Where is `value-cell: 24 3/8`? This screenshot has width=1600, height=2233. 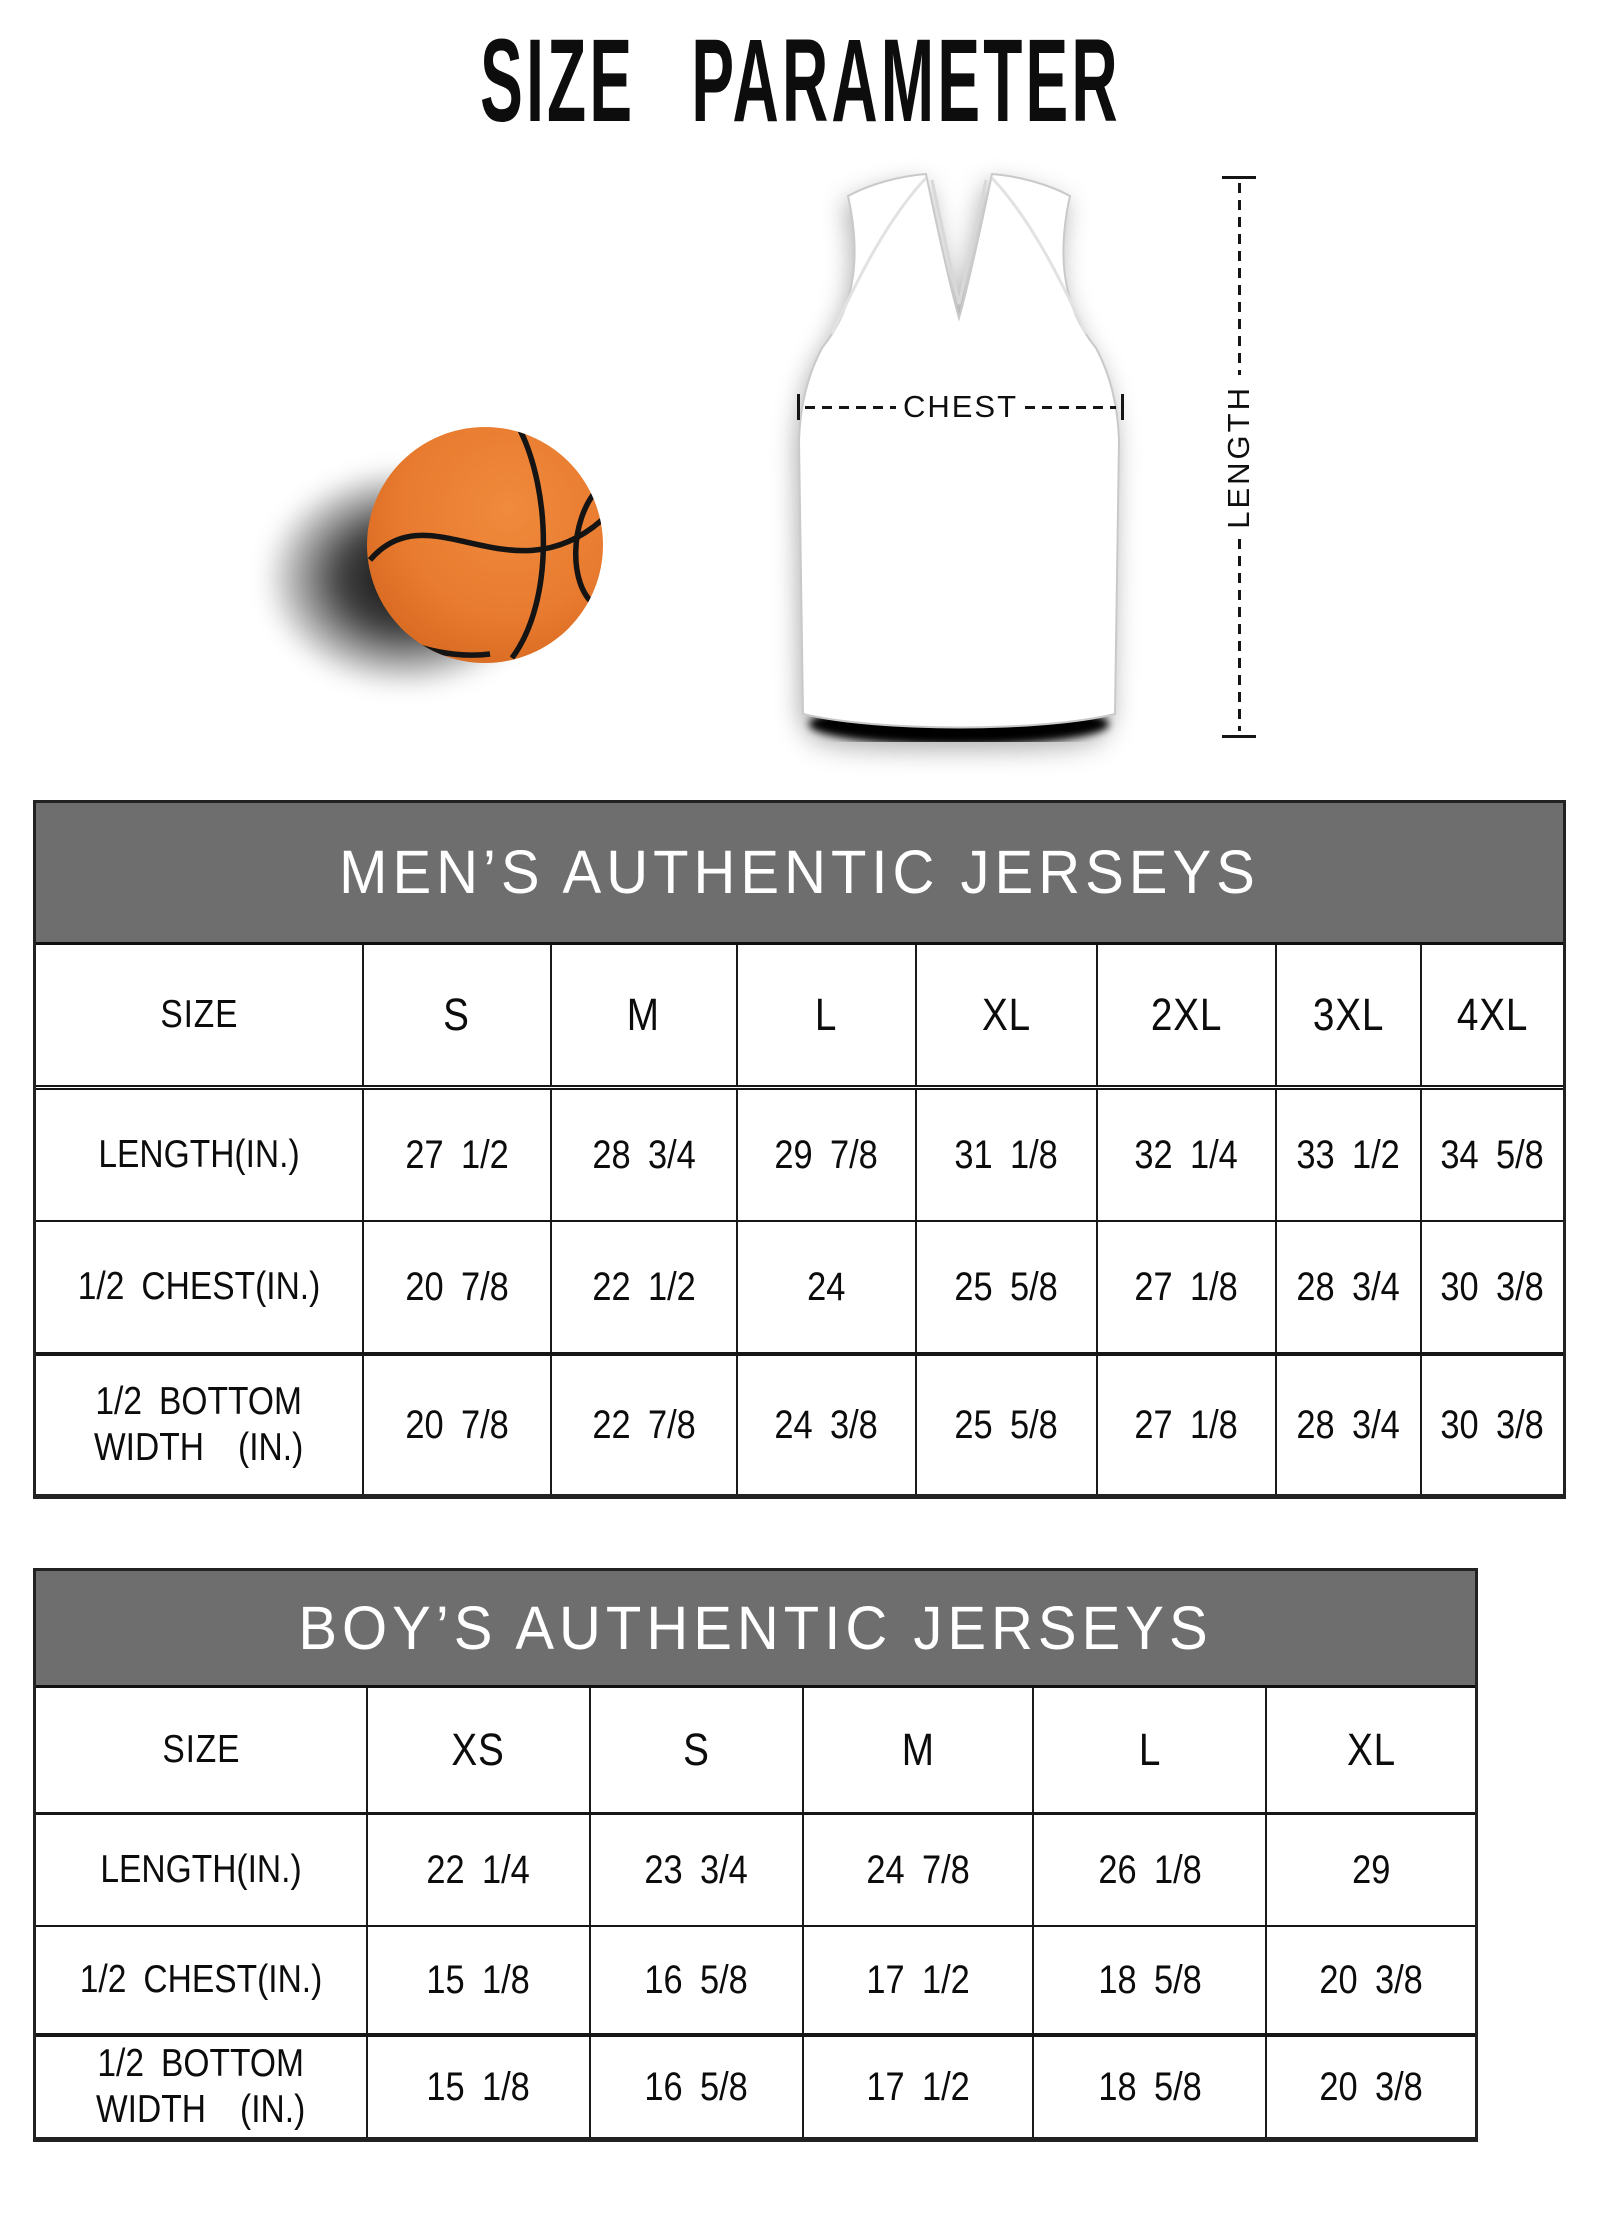 value-cell: 24 3/8 is located at coordinates (825, 1424).